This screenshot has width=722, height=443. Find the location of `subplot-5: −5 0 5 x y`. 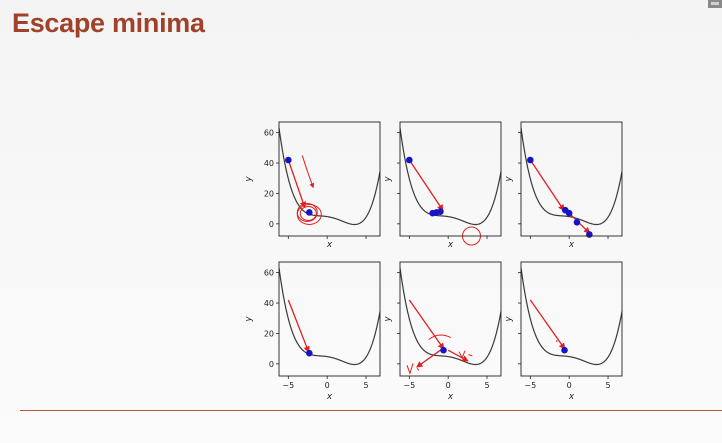

subplot-5: −5 0 5 x y is located at coordinates (442, 331).